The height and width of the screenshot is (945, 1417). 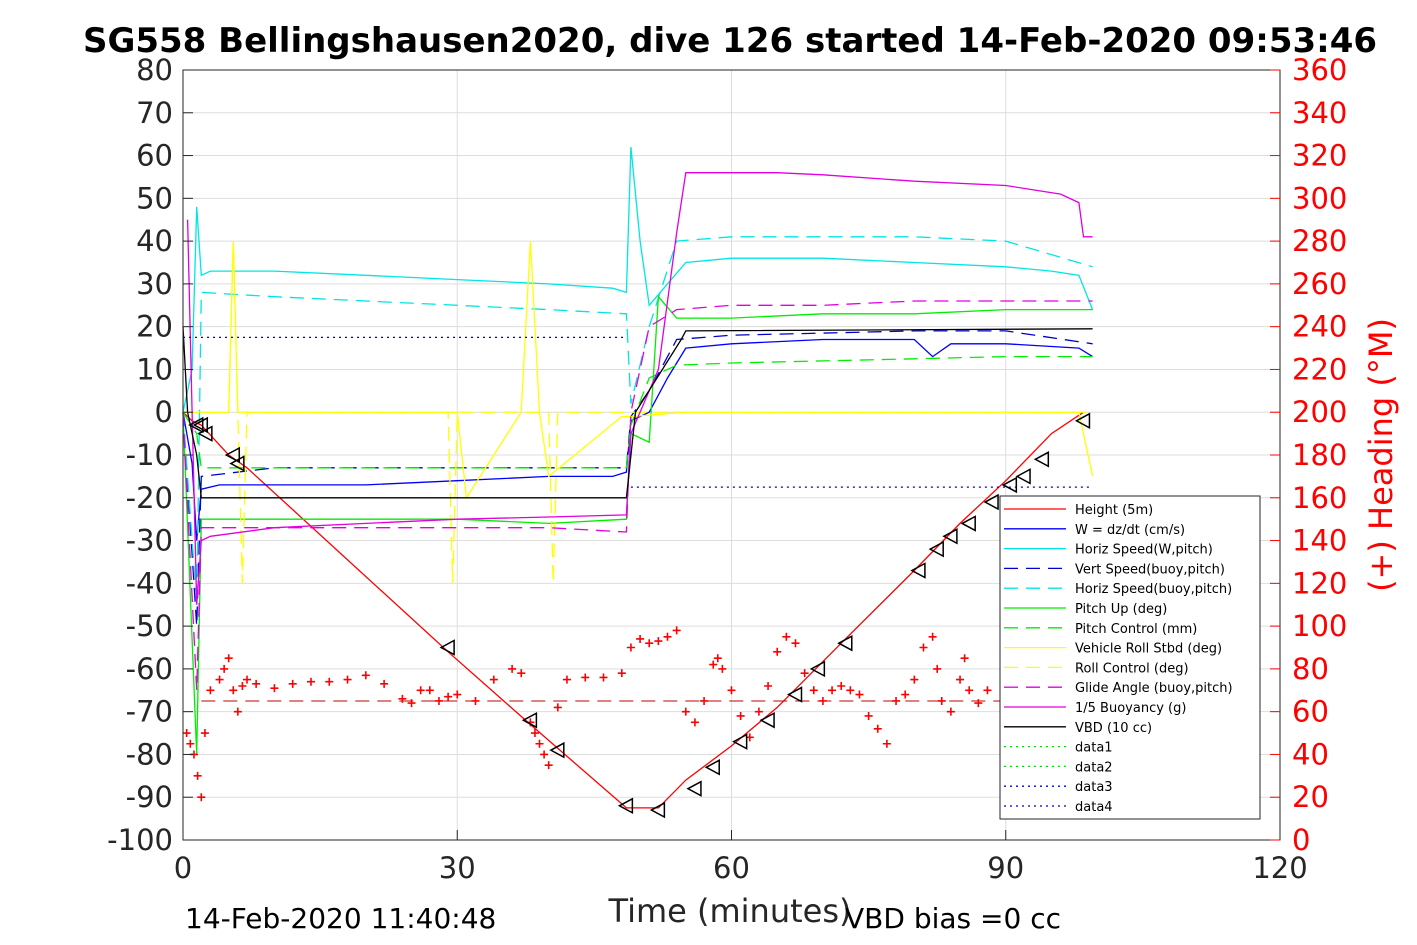 What do you see at coordinates (731, 868) in the screenshot?
I see `x-tick-label: 60` at bounding box center [731, 868].